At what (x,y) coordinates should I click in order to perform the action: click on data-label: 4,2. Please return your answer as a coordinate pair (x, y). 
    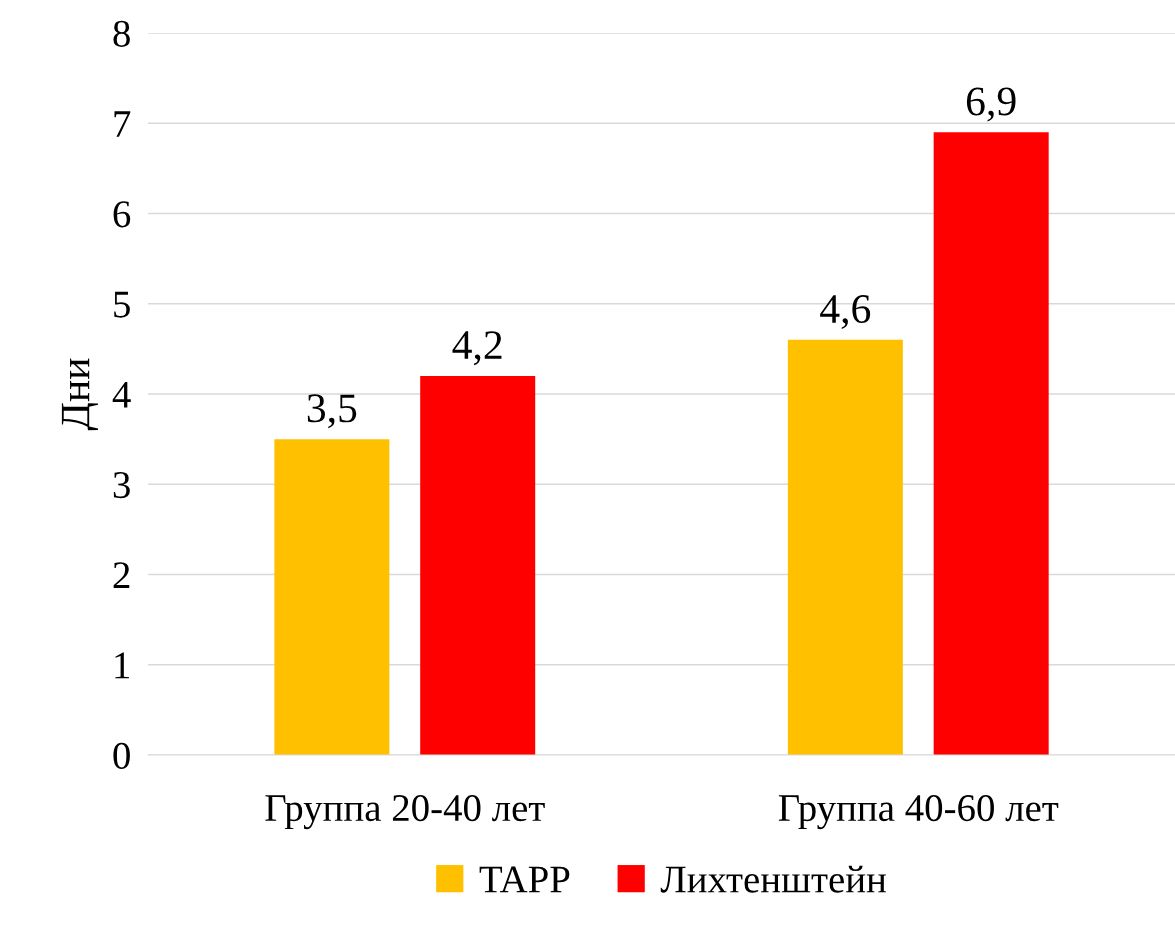
    Looking at the image, I should click on (477, 348).